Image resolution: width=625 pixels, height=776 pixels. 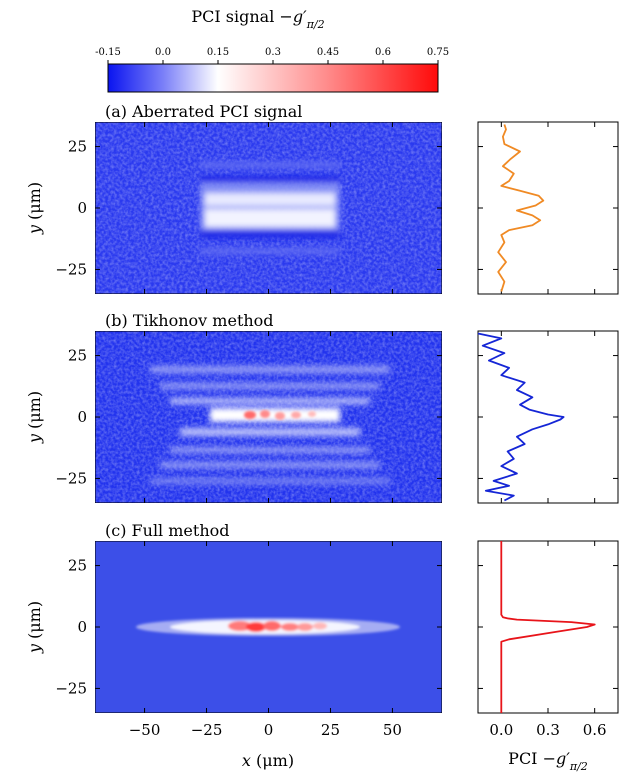 What do you see at coordinates (268, 417) in the screenshot?
I see `heatmap-b` at bounding box center [268, 417].